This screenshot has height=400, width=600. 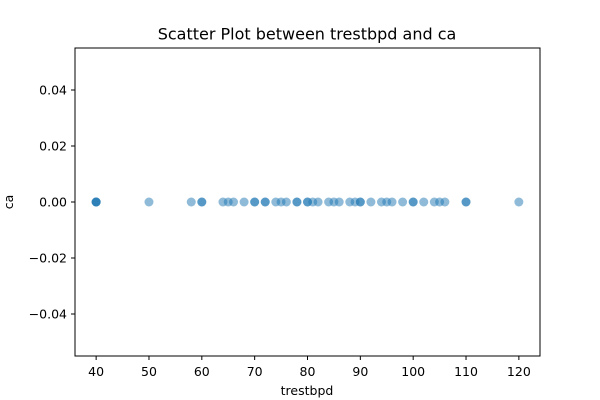 I want to click on x-tick-label: 40, so click(x=96, y=371).